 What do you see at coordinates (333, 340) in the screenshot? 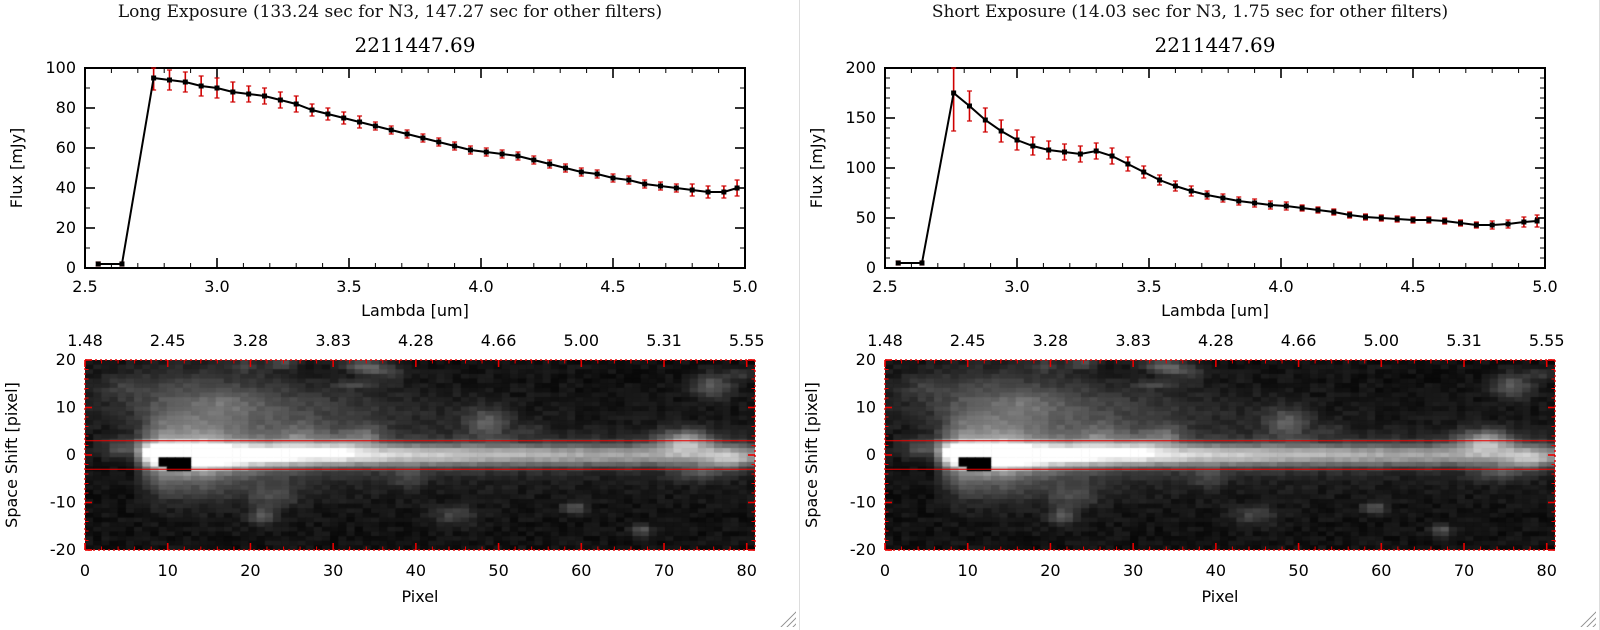
I see `svg-text: 3.83` at bounding box center [333, 340].